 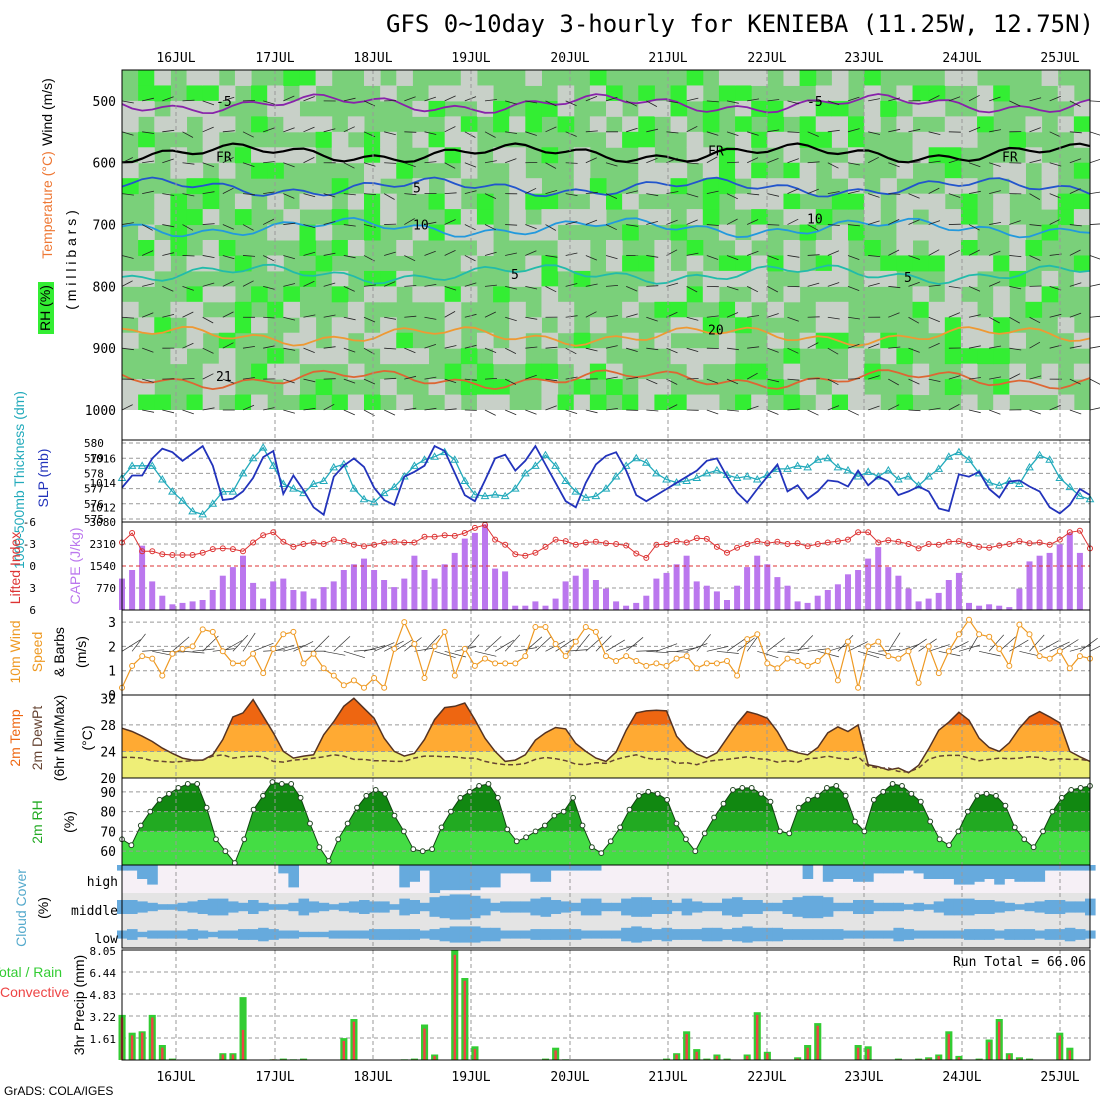 What do you see at coordinates (58, 1091) in the screenshot?
I see `footer-credit: GrADS: COLA/IGES` at bounding box center [58, 1091].